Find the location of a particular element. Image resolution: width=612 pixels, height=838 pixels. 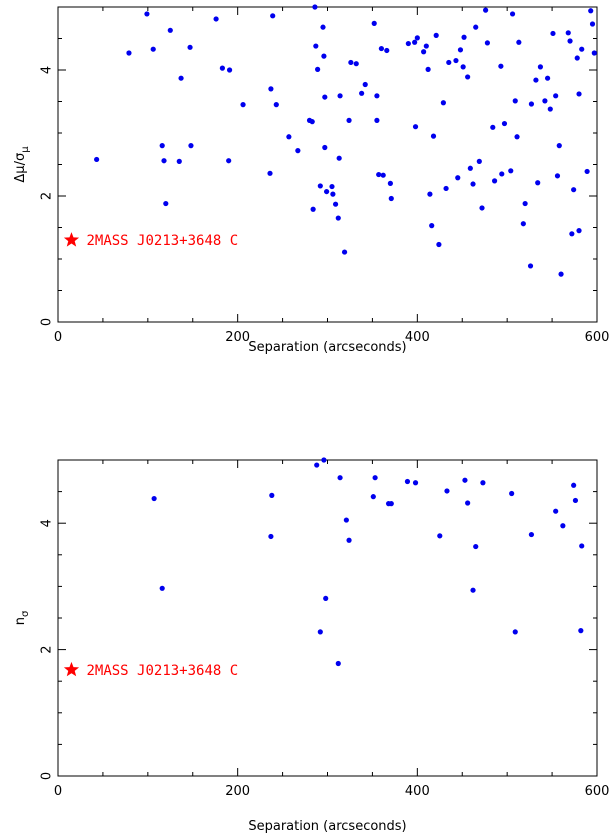

y-tick-label: 2 is located at coordinates (47, 196).